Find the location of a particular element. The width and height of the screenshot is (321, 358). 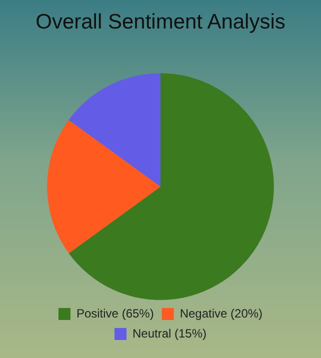

chart-title: Overall Sentiment Analysis is located at coordinates (161, 22).